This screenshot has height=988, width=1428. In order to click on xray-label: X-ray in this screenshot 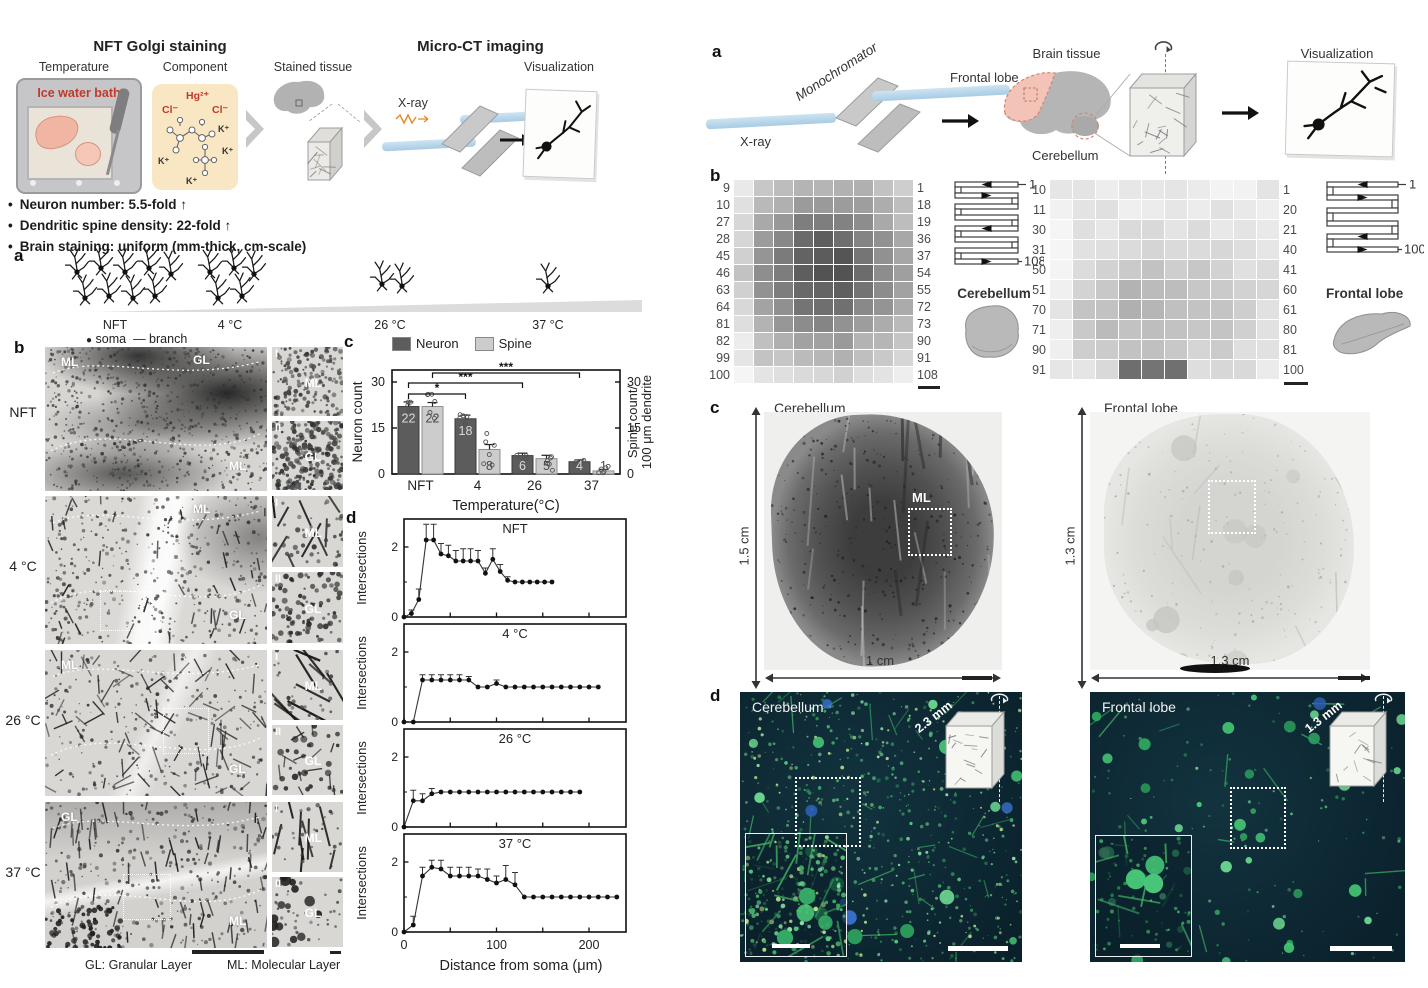, I will do `click(756, 141)`.